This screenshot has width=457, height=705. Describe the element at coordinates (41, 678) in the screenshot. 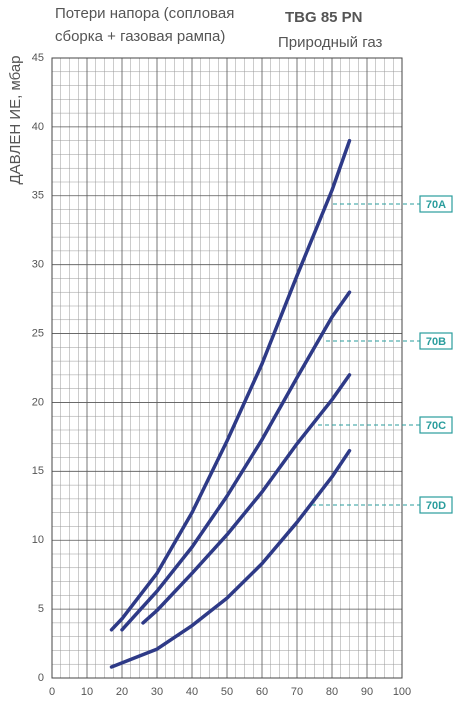

I see `y-tick-label: 0` at that location.